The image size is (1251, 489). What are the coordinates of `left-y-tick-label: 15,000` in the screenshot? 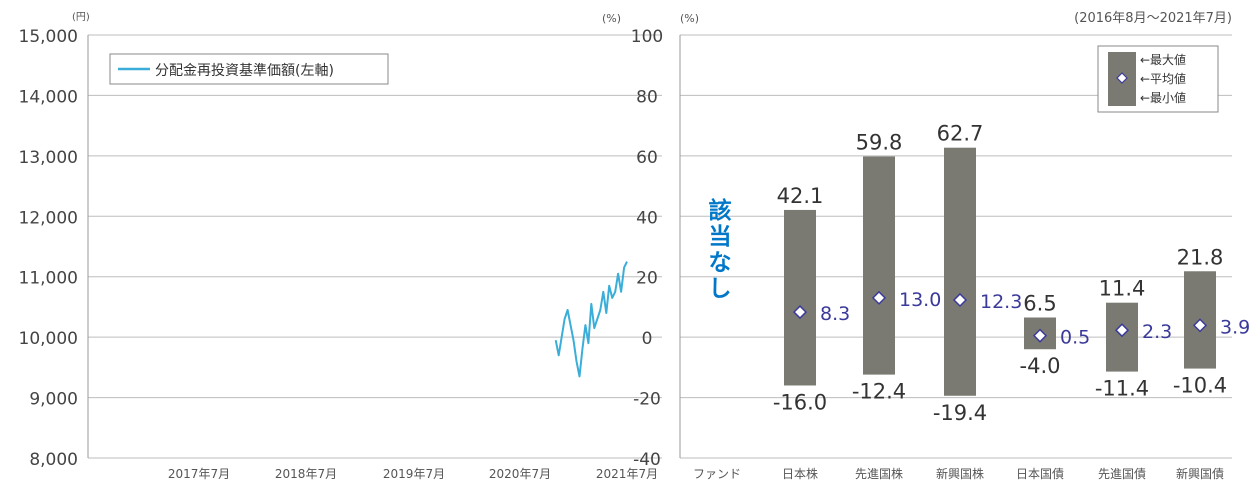 It's located at (48, 37).